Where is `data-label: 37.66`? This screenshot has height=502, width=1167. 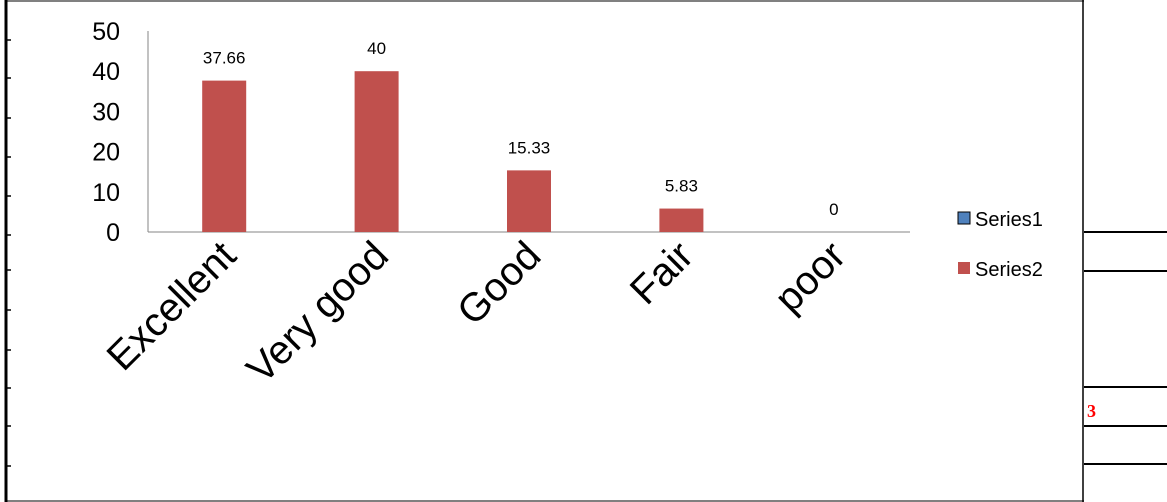
data-label: 37.66 is located at coordinates (224, 58).